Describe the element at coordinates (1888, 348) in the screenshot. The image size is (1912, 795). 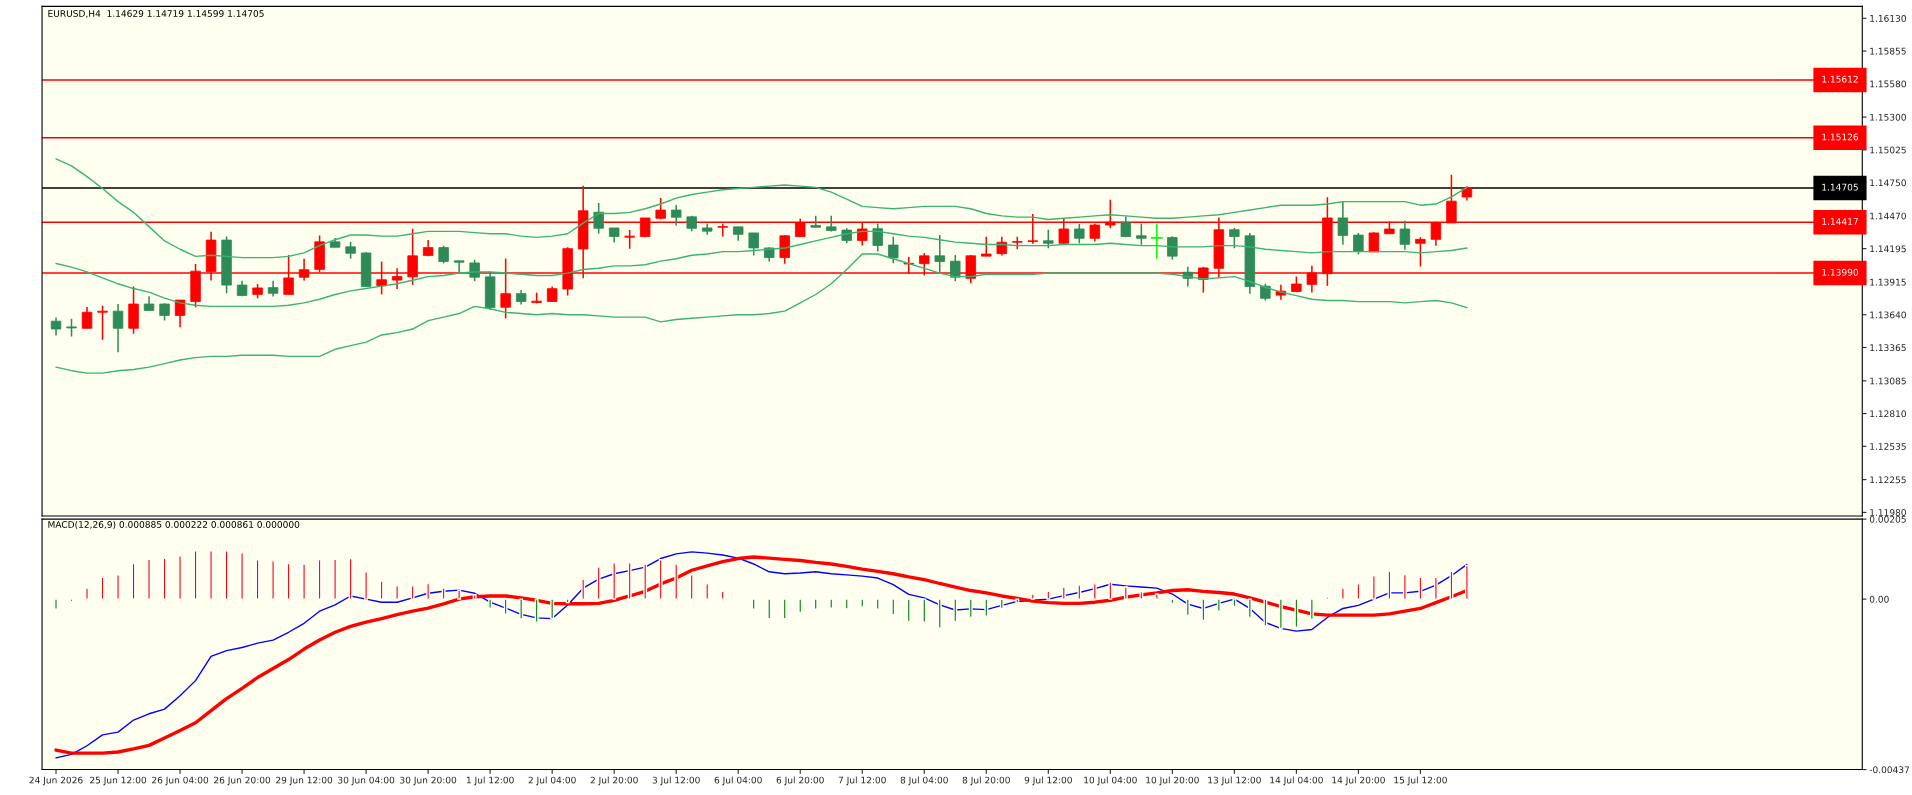
I see `y-tick-label: 1.13365` at that location.